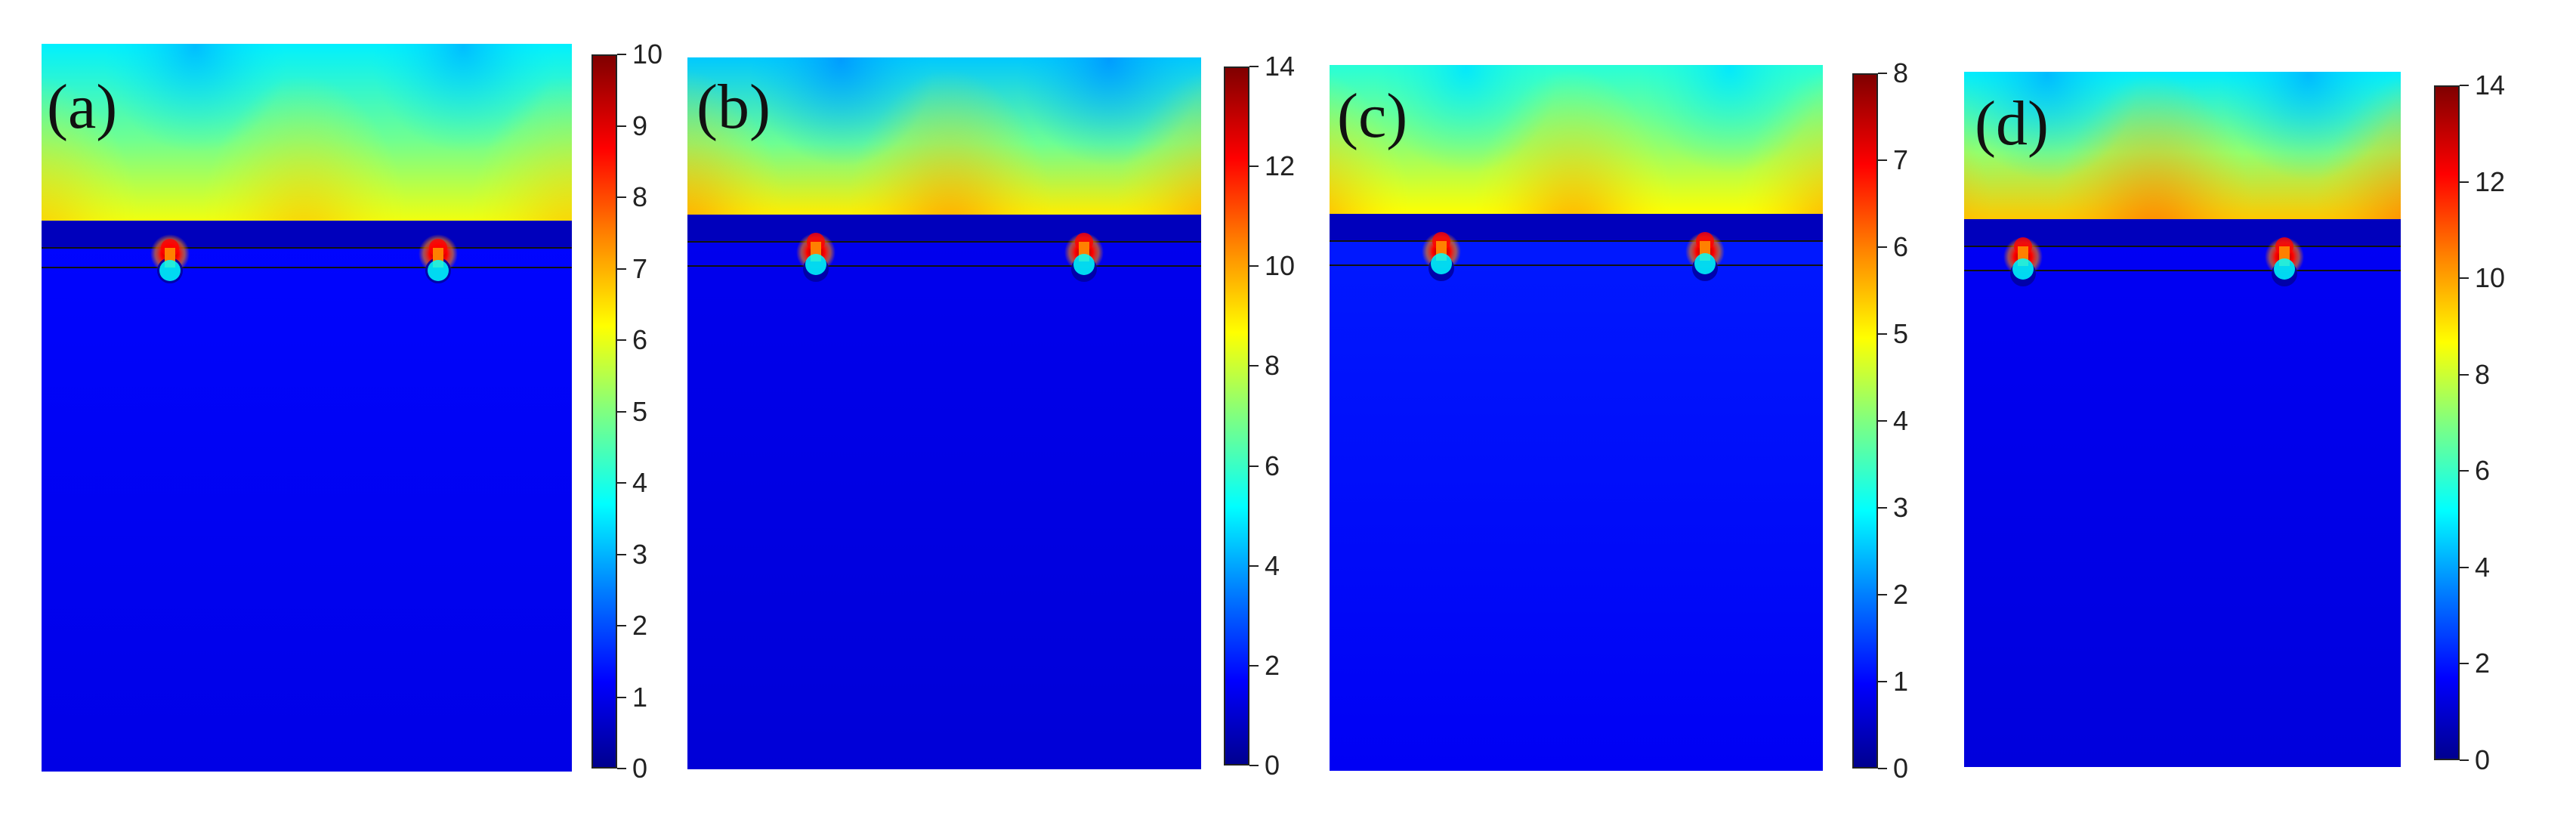 The image size is (2576, 832). I want to click on colorbar-tick-label: 9, so click(640, 125).